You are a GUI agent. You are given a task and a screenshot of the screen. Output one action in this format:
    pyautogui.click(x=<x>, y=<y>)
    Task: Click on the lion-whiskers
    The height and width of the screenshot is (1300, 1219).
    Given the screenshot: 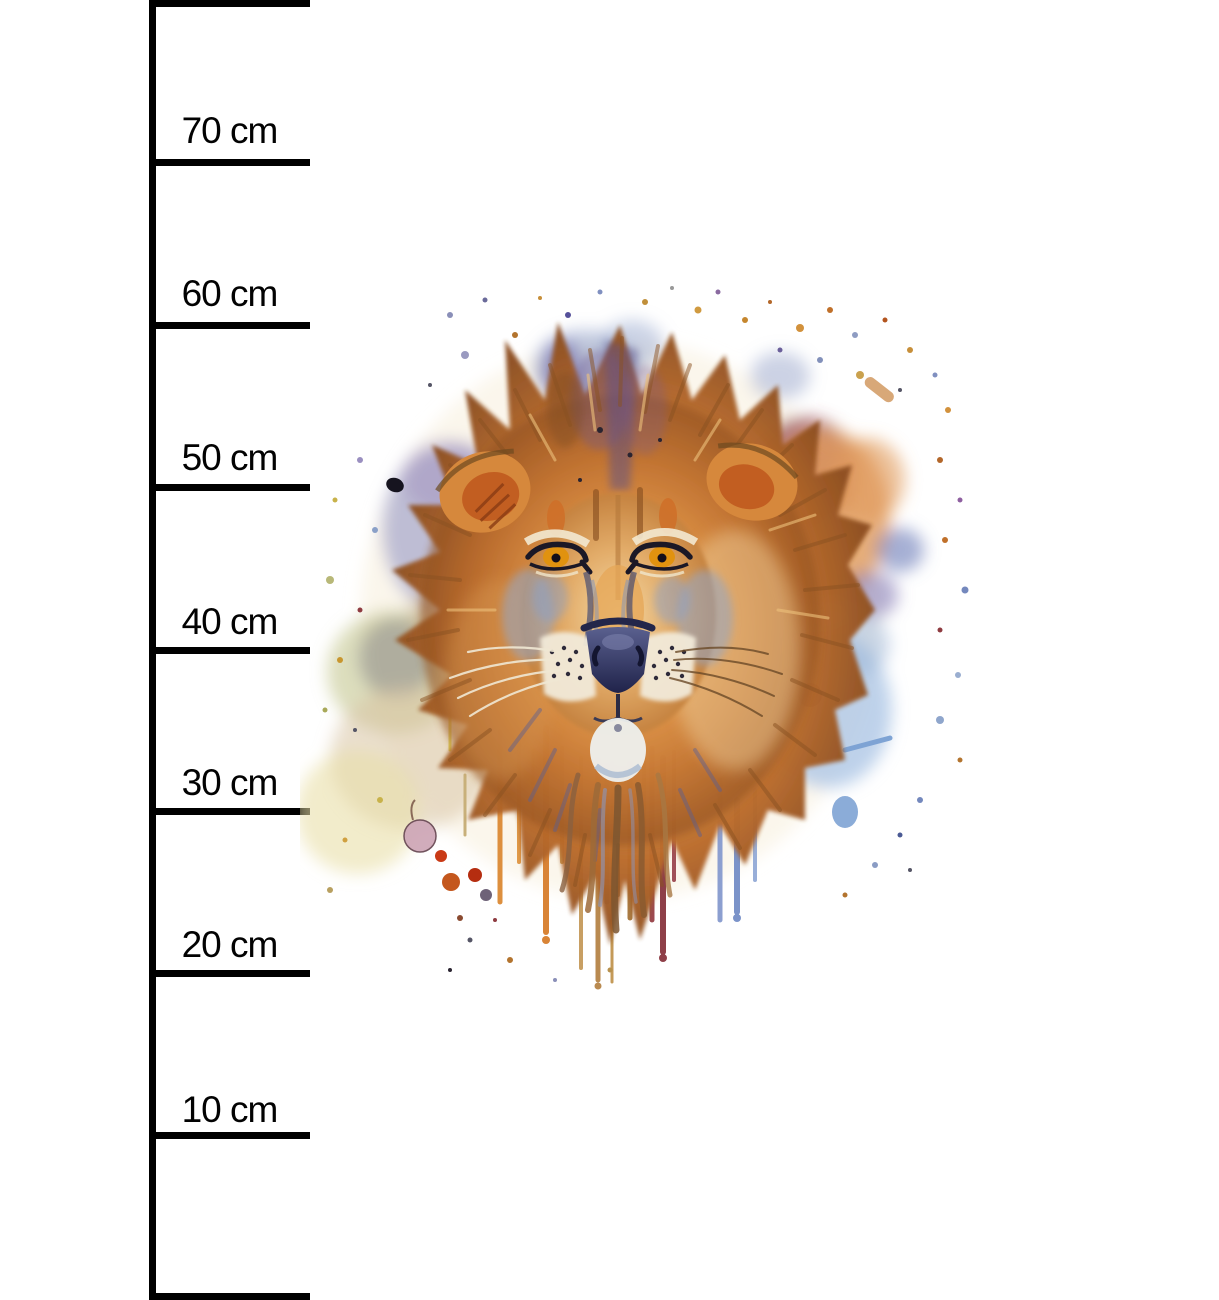 What is the action you would take?
    pyautogui.click(x=615, y=682)
    